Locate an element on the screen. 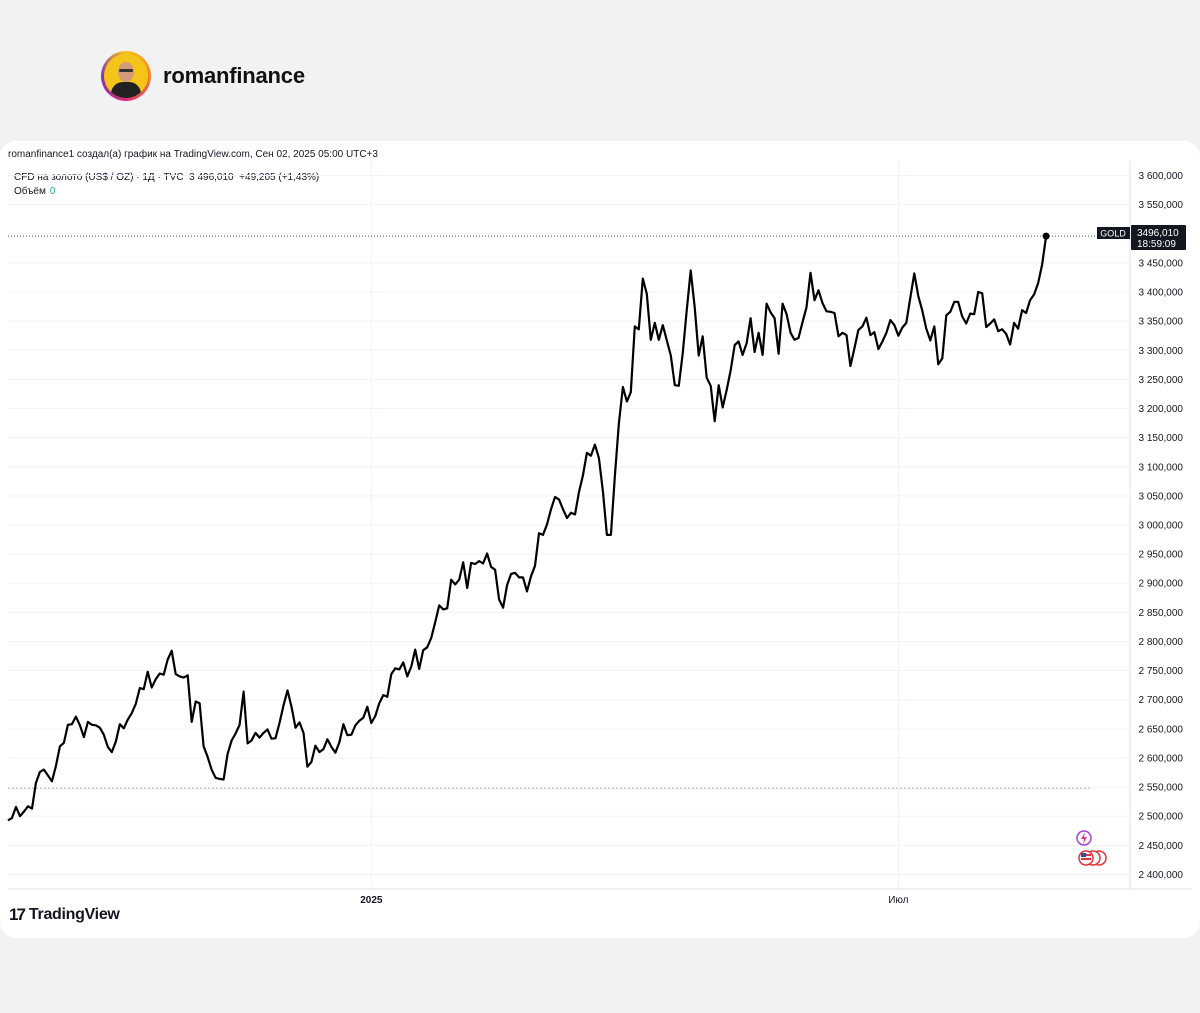 The width and height of the screenshot is (1200, 1013). tradingview-logo-icon: 17 is located at coordinates (17, 914).